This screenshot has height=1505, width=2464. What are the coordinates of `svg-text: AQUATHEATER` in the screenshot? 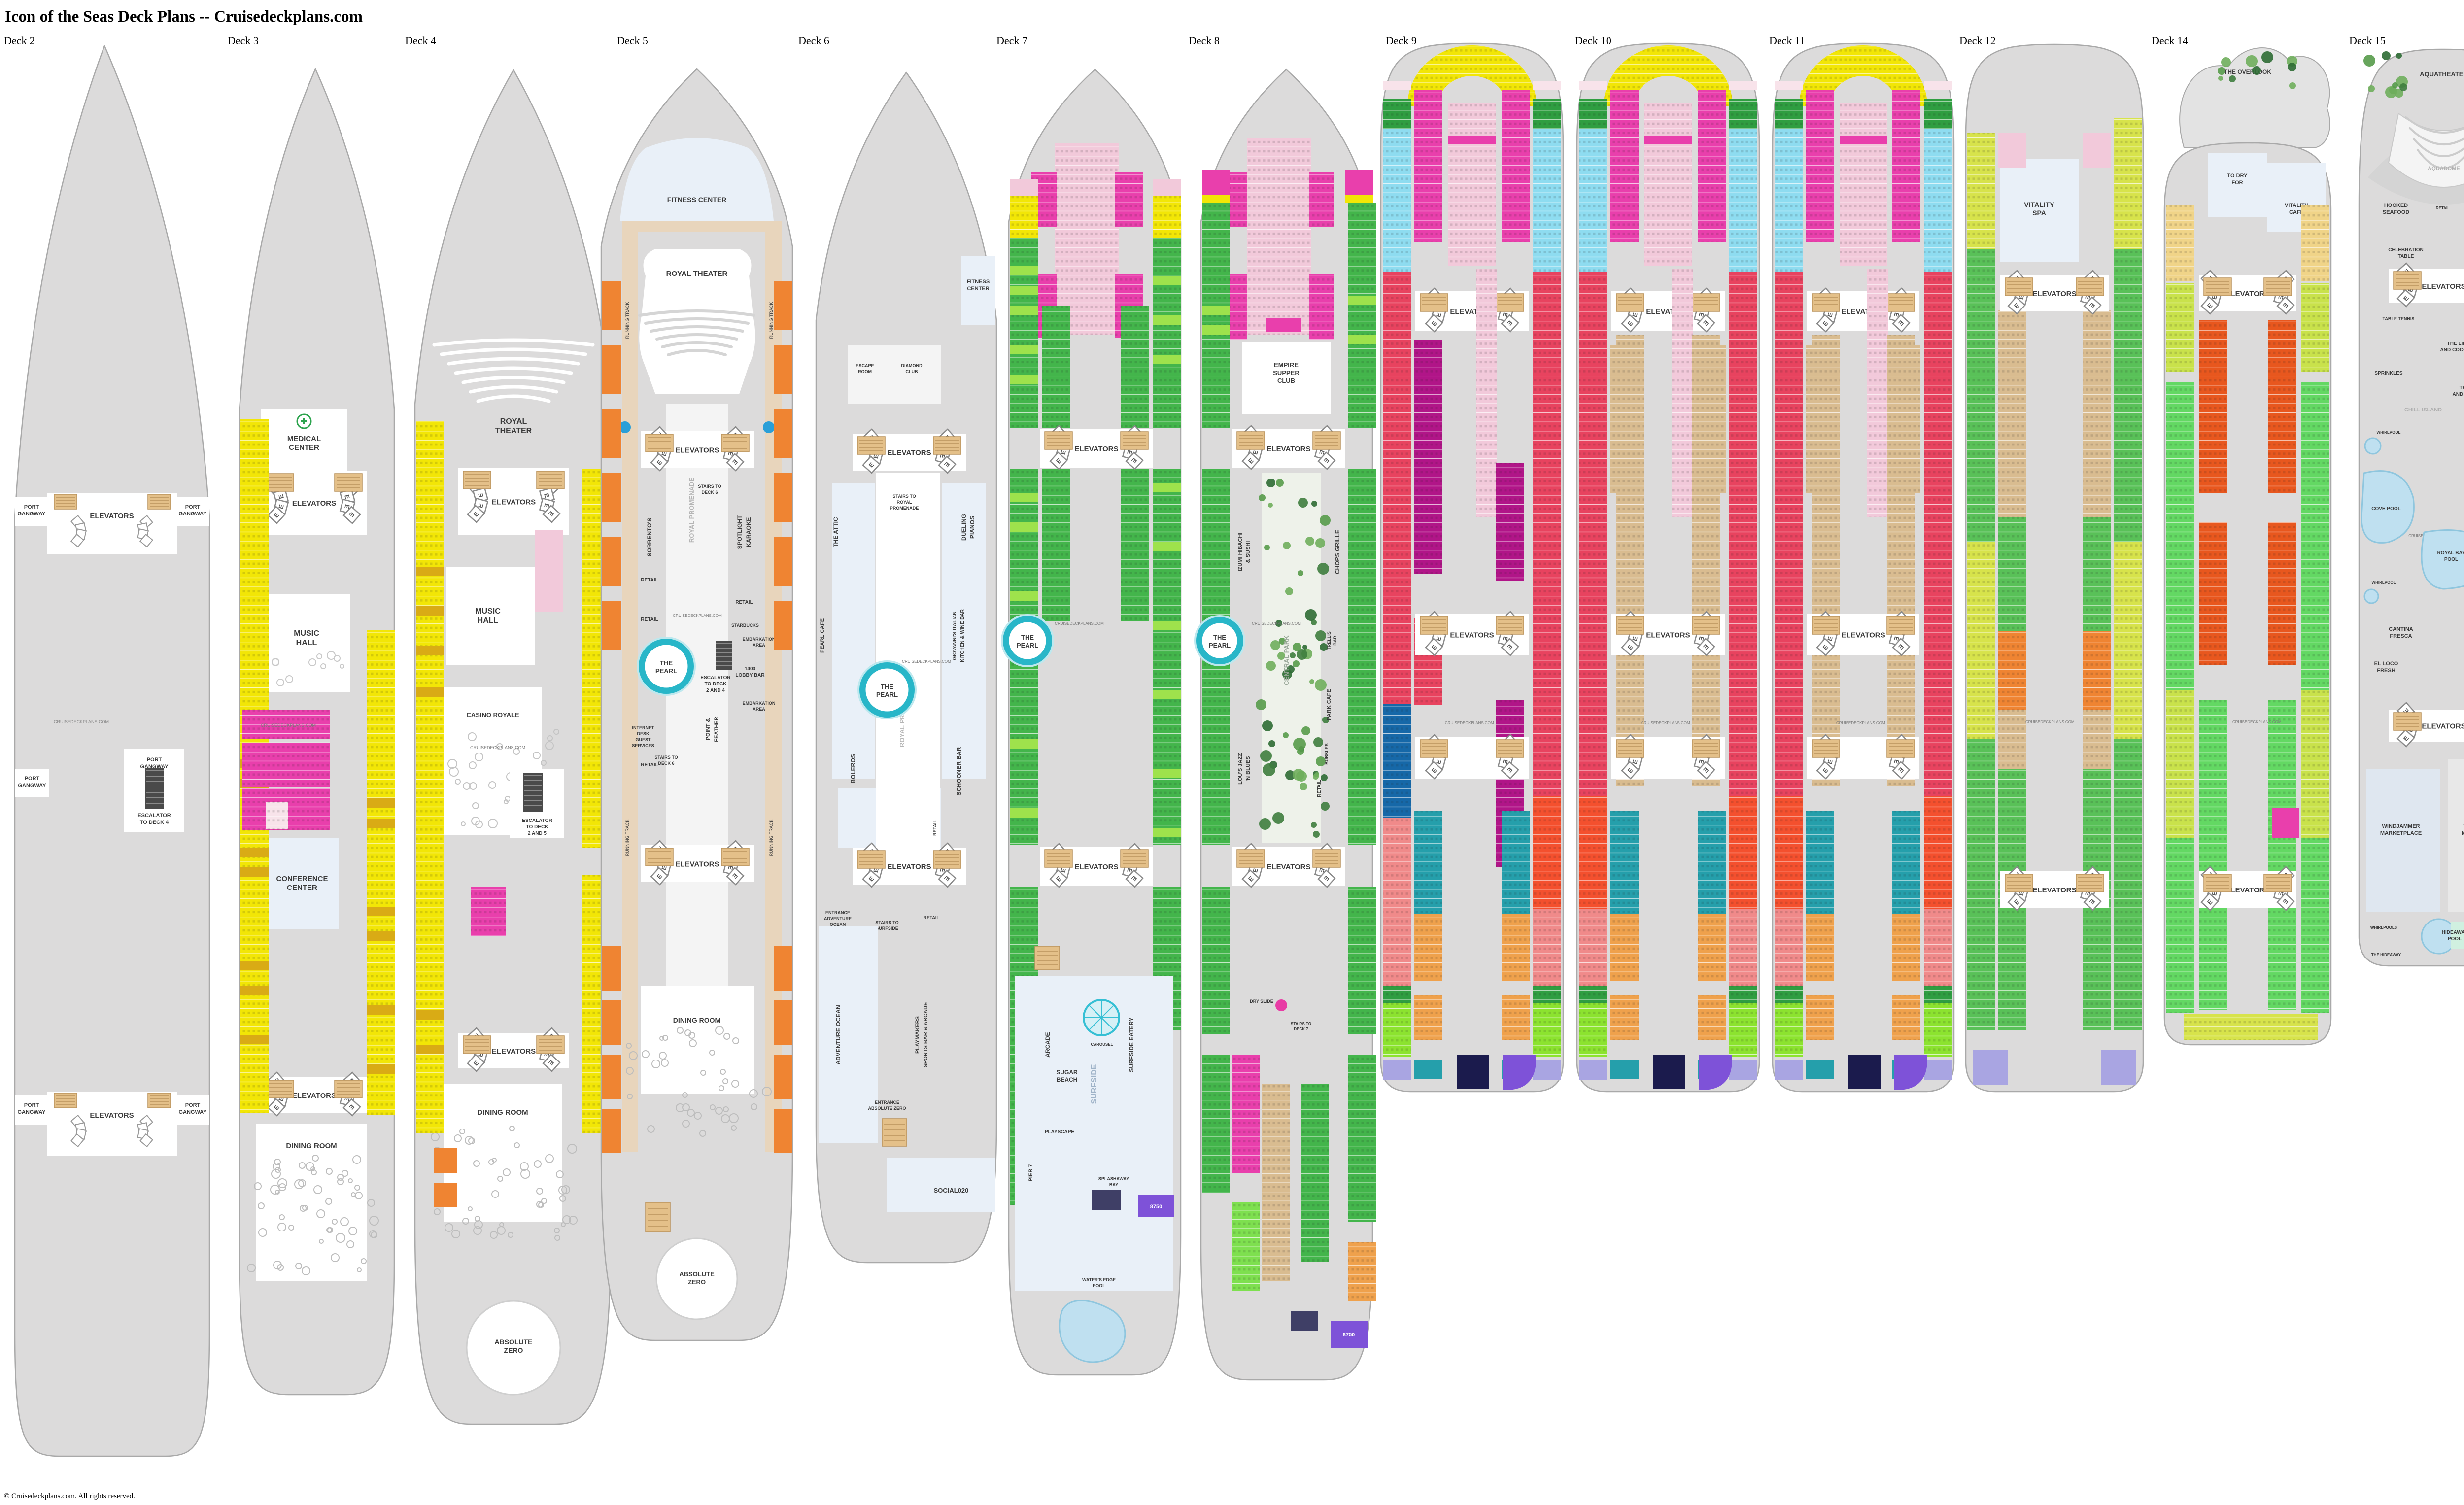 It's located at (2442, 74).